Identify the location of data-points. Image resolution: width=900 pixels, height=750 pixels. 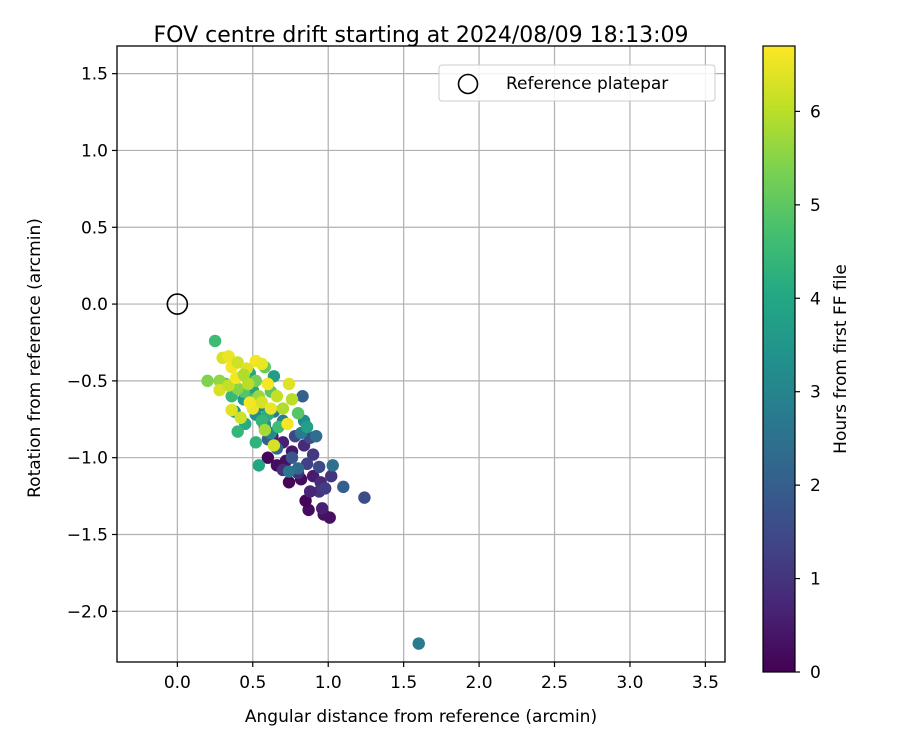
(313, 492).